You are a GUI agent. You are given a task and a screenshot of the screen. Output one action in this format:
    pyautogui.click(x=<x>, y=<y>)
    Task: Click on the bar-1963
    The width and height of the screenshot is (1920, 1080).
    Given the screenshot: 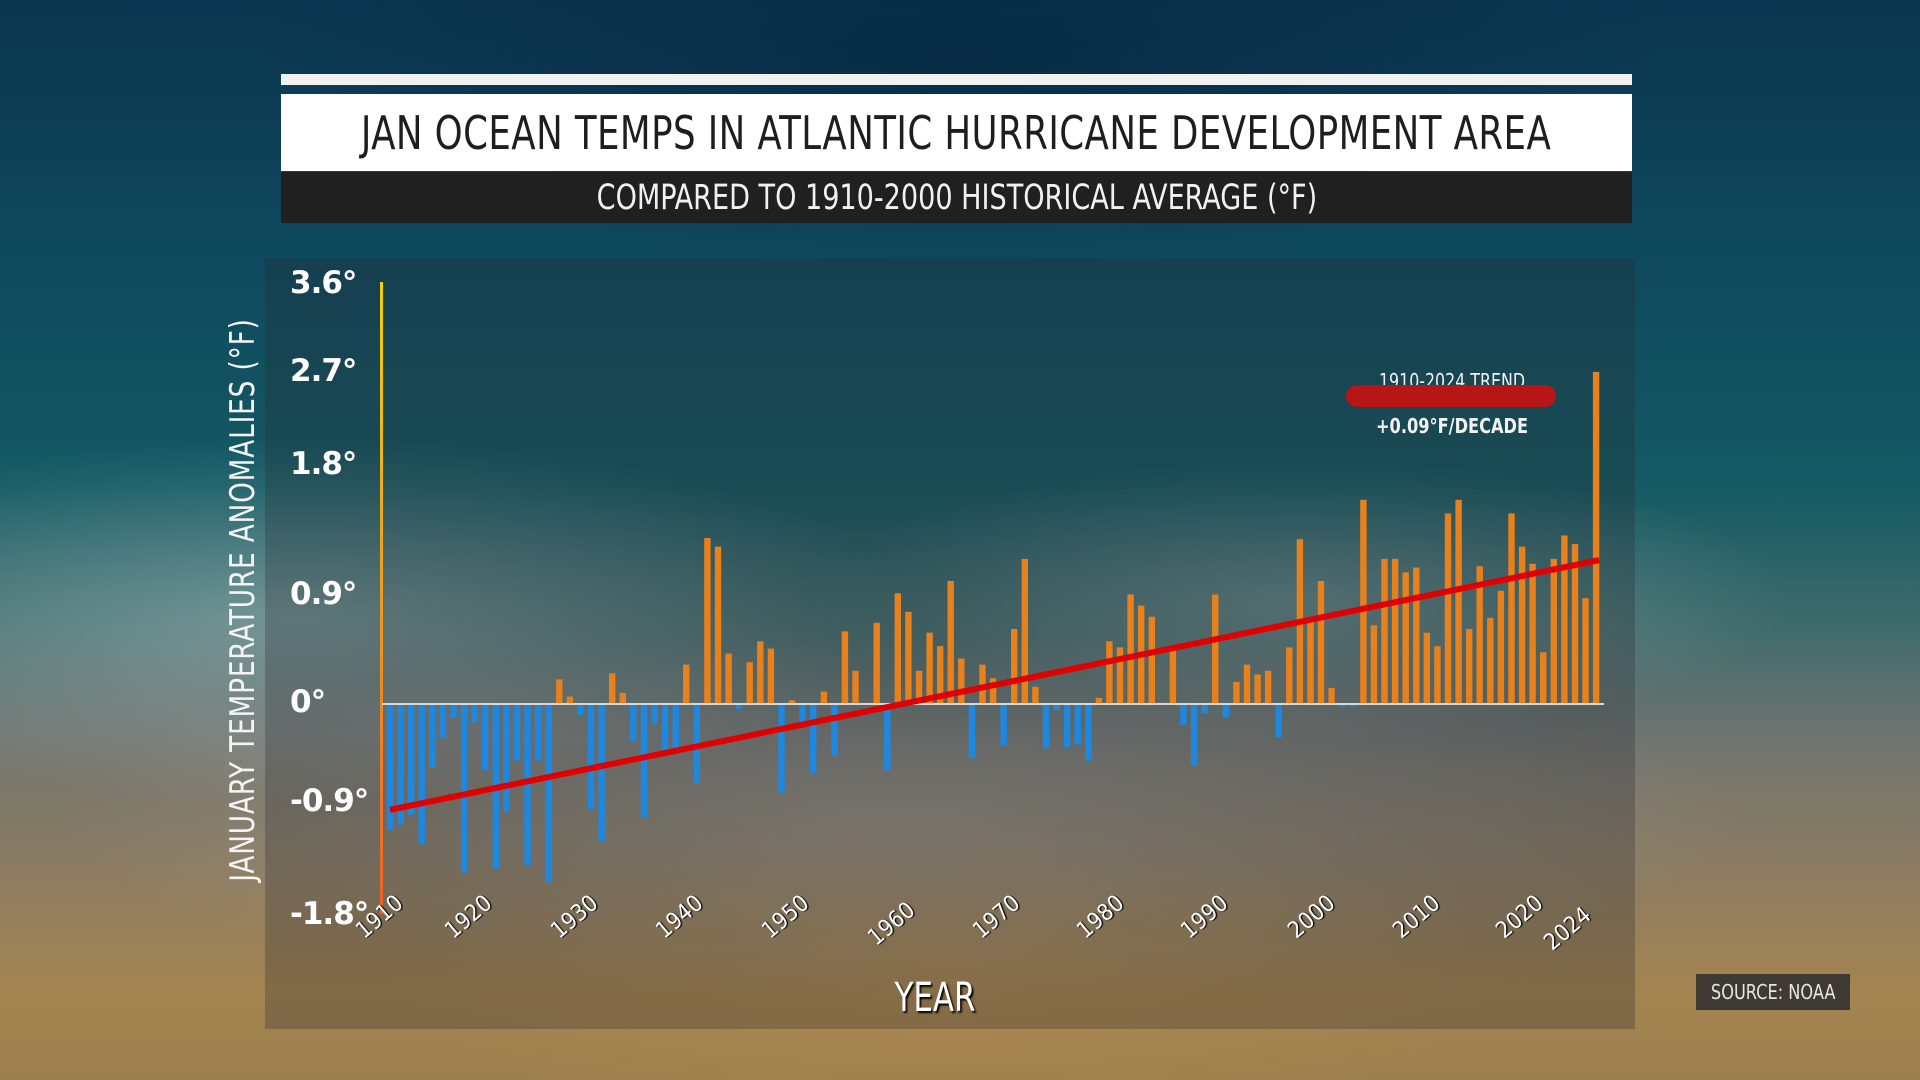 What is the action you would take?
    pyautogui.click(x=950, y=642)
    